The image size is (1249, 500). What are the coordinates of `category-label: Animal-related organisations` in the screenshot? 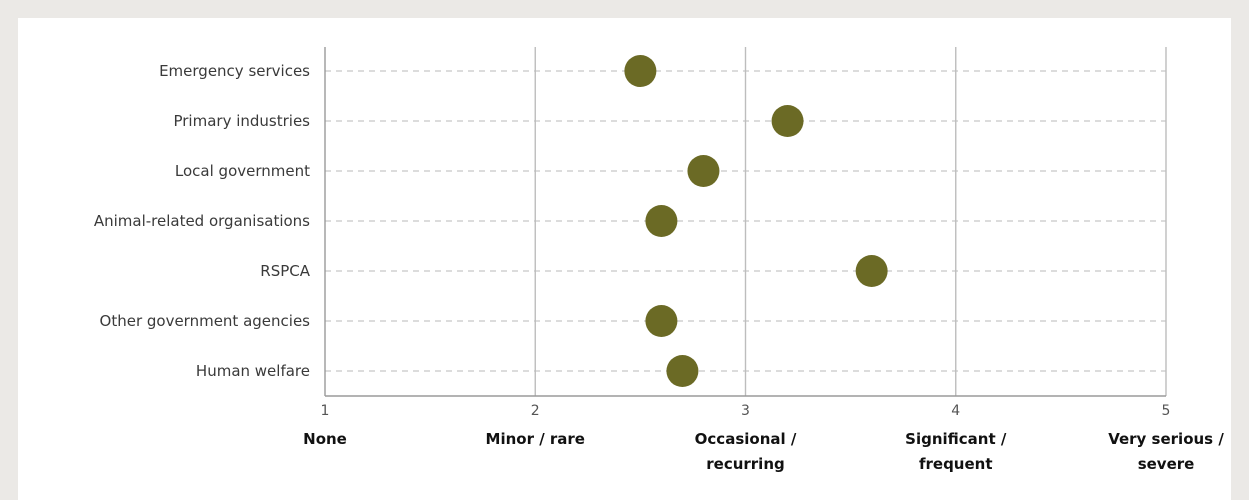 It's located at (202, 221).